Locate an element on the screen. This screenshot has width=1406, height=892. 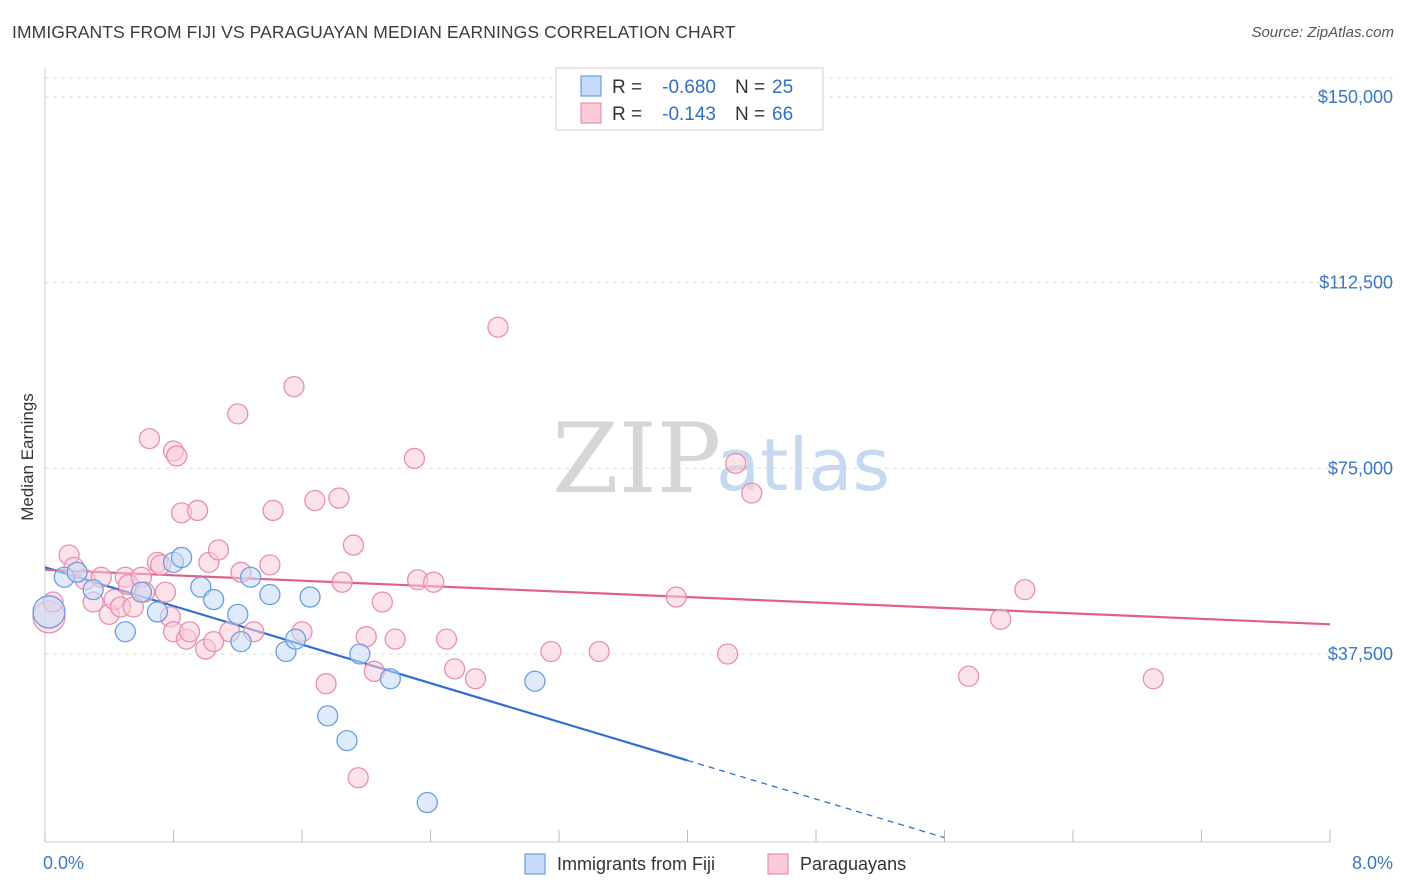
legend-r-label-1: R = is located at coordinates (627, 114).